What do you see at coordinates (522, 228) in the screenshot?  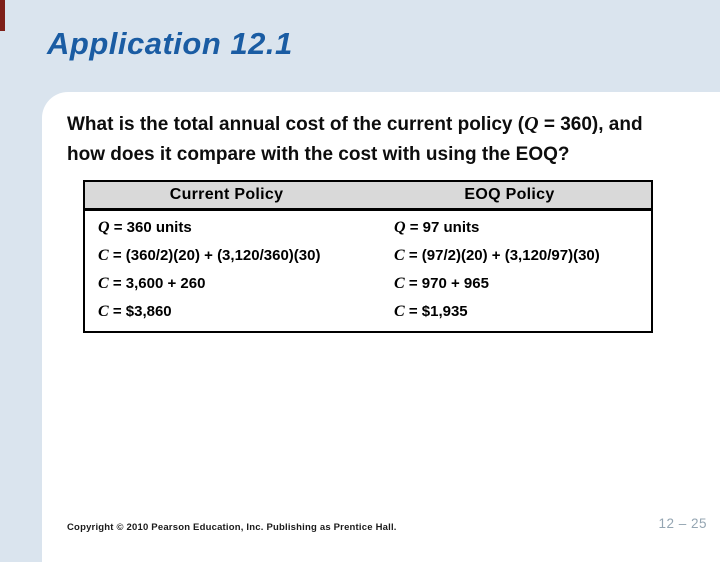 I see `cell-eoq-q: Q = 97 units` at bounding box center [522, 228].